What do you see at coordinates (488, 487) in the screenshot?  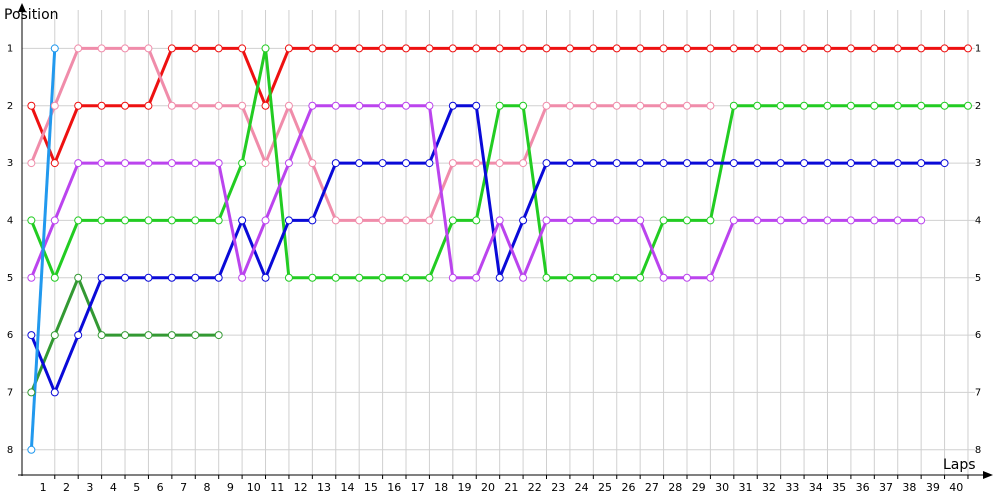 I see `x-tick-label: 20` at bounding box center [488, 487].